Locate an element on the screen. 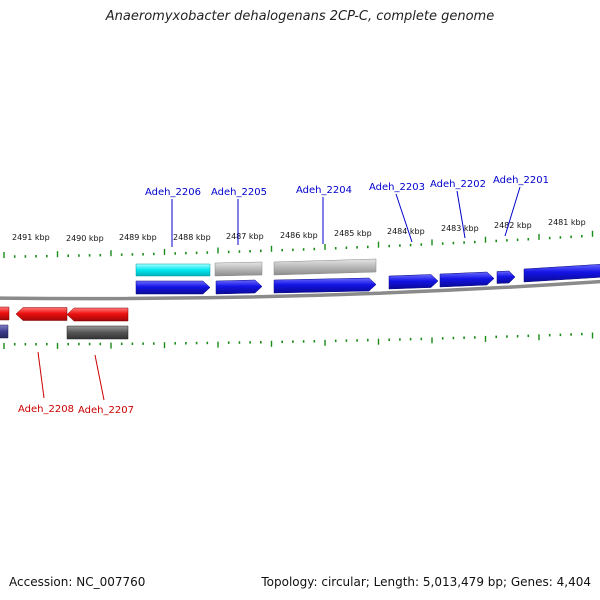 The image size is (600, 600). forward-strand-track is located at coordinates (367, 279).